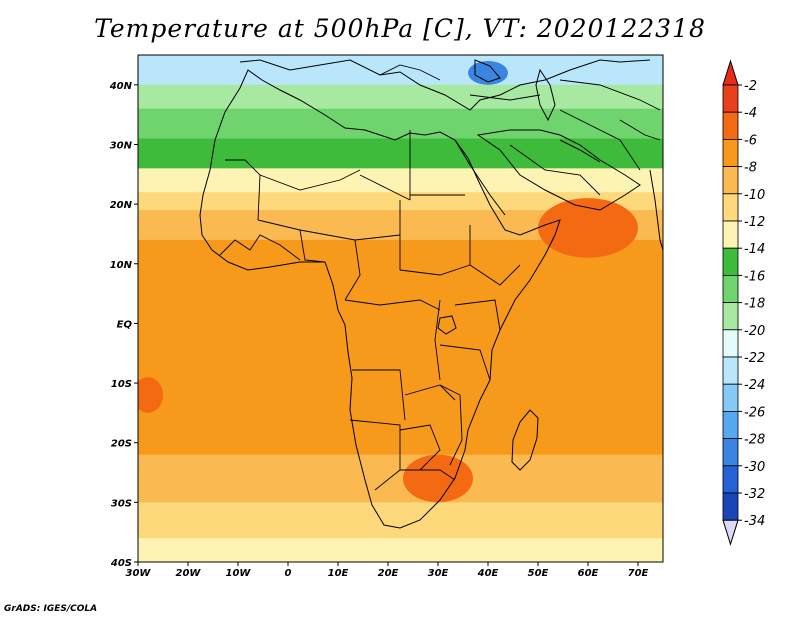  I want to click on x-tick-label-5: 20E, so click(388, 573).